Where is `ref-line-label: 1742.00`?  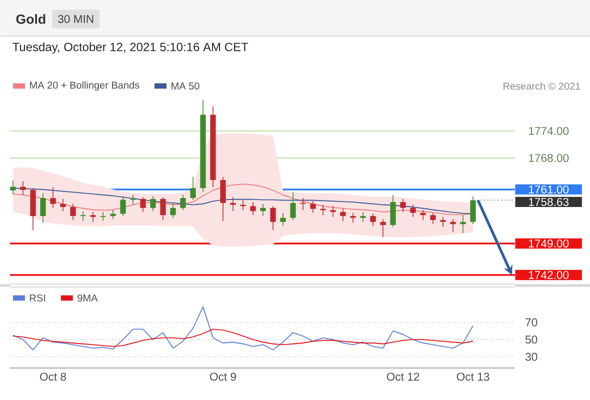 ref-line-label: 1742.00 is located at coordinates (548, 274).